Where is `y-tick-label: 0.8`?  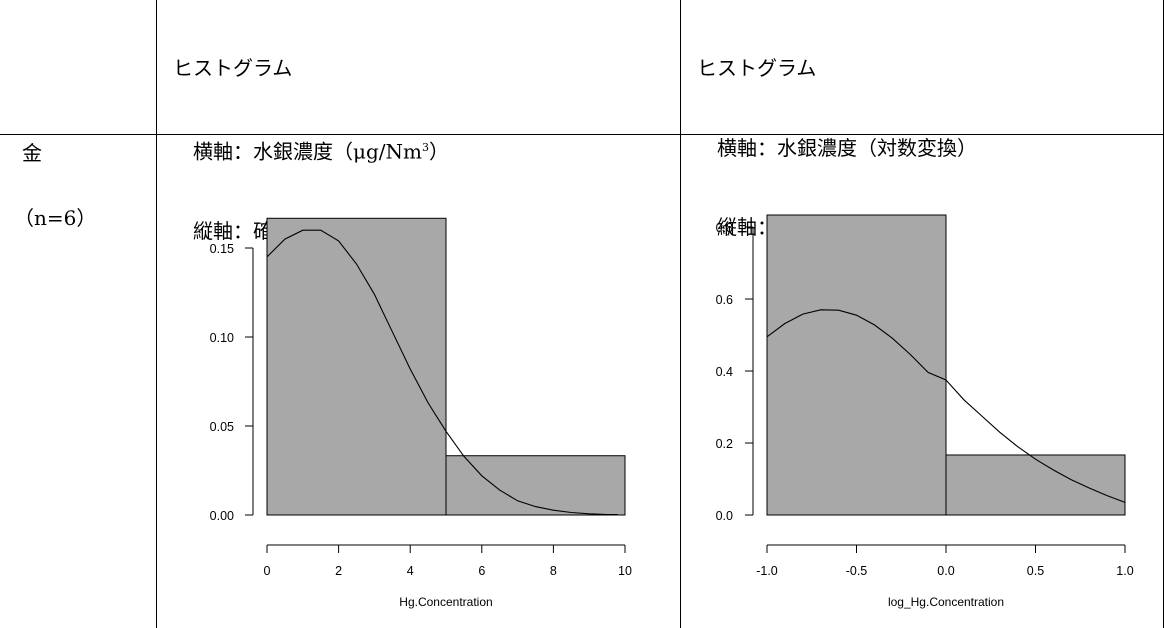 y-tick-label: 0.8 is located at coordinates (724, 228).